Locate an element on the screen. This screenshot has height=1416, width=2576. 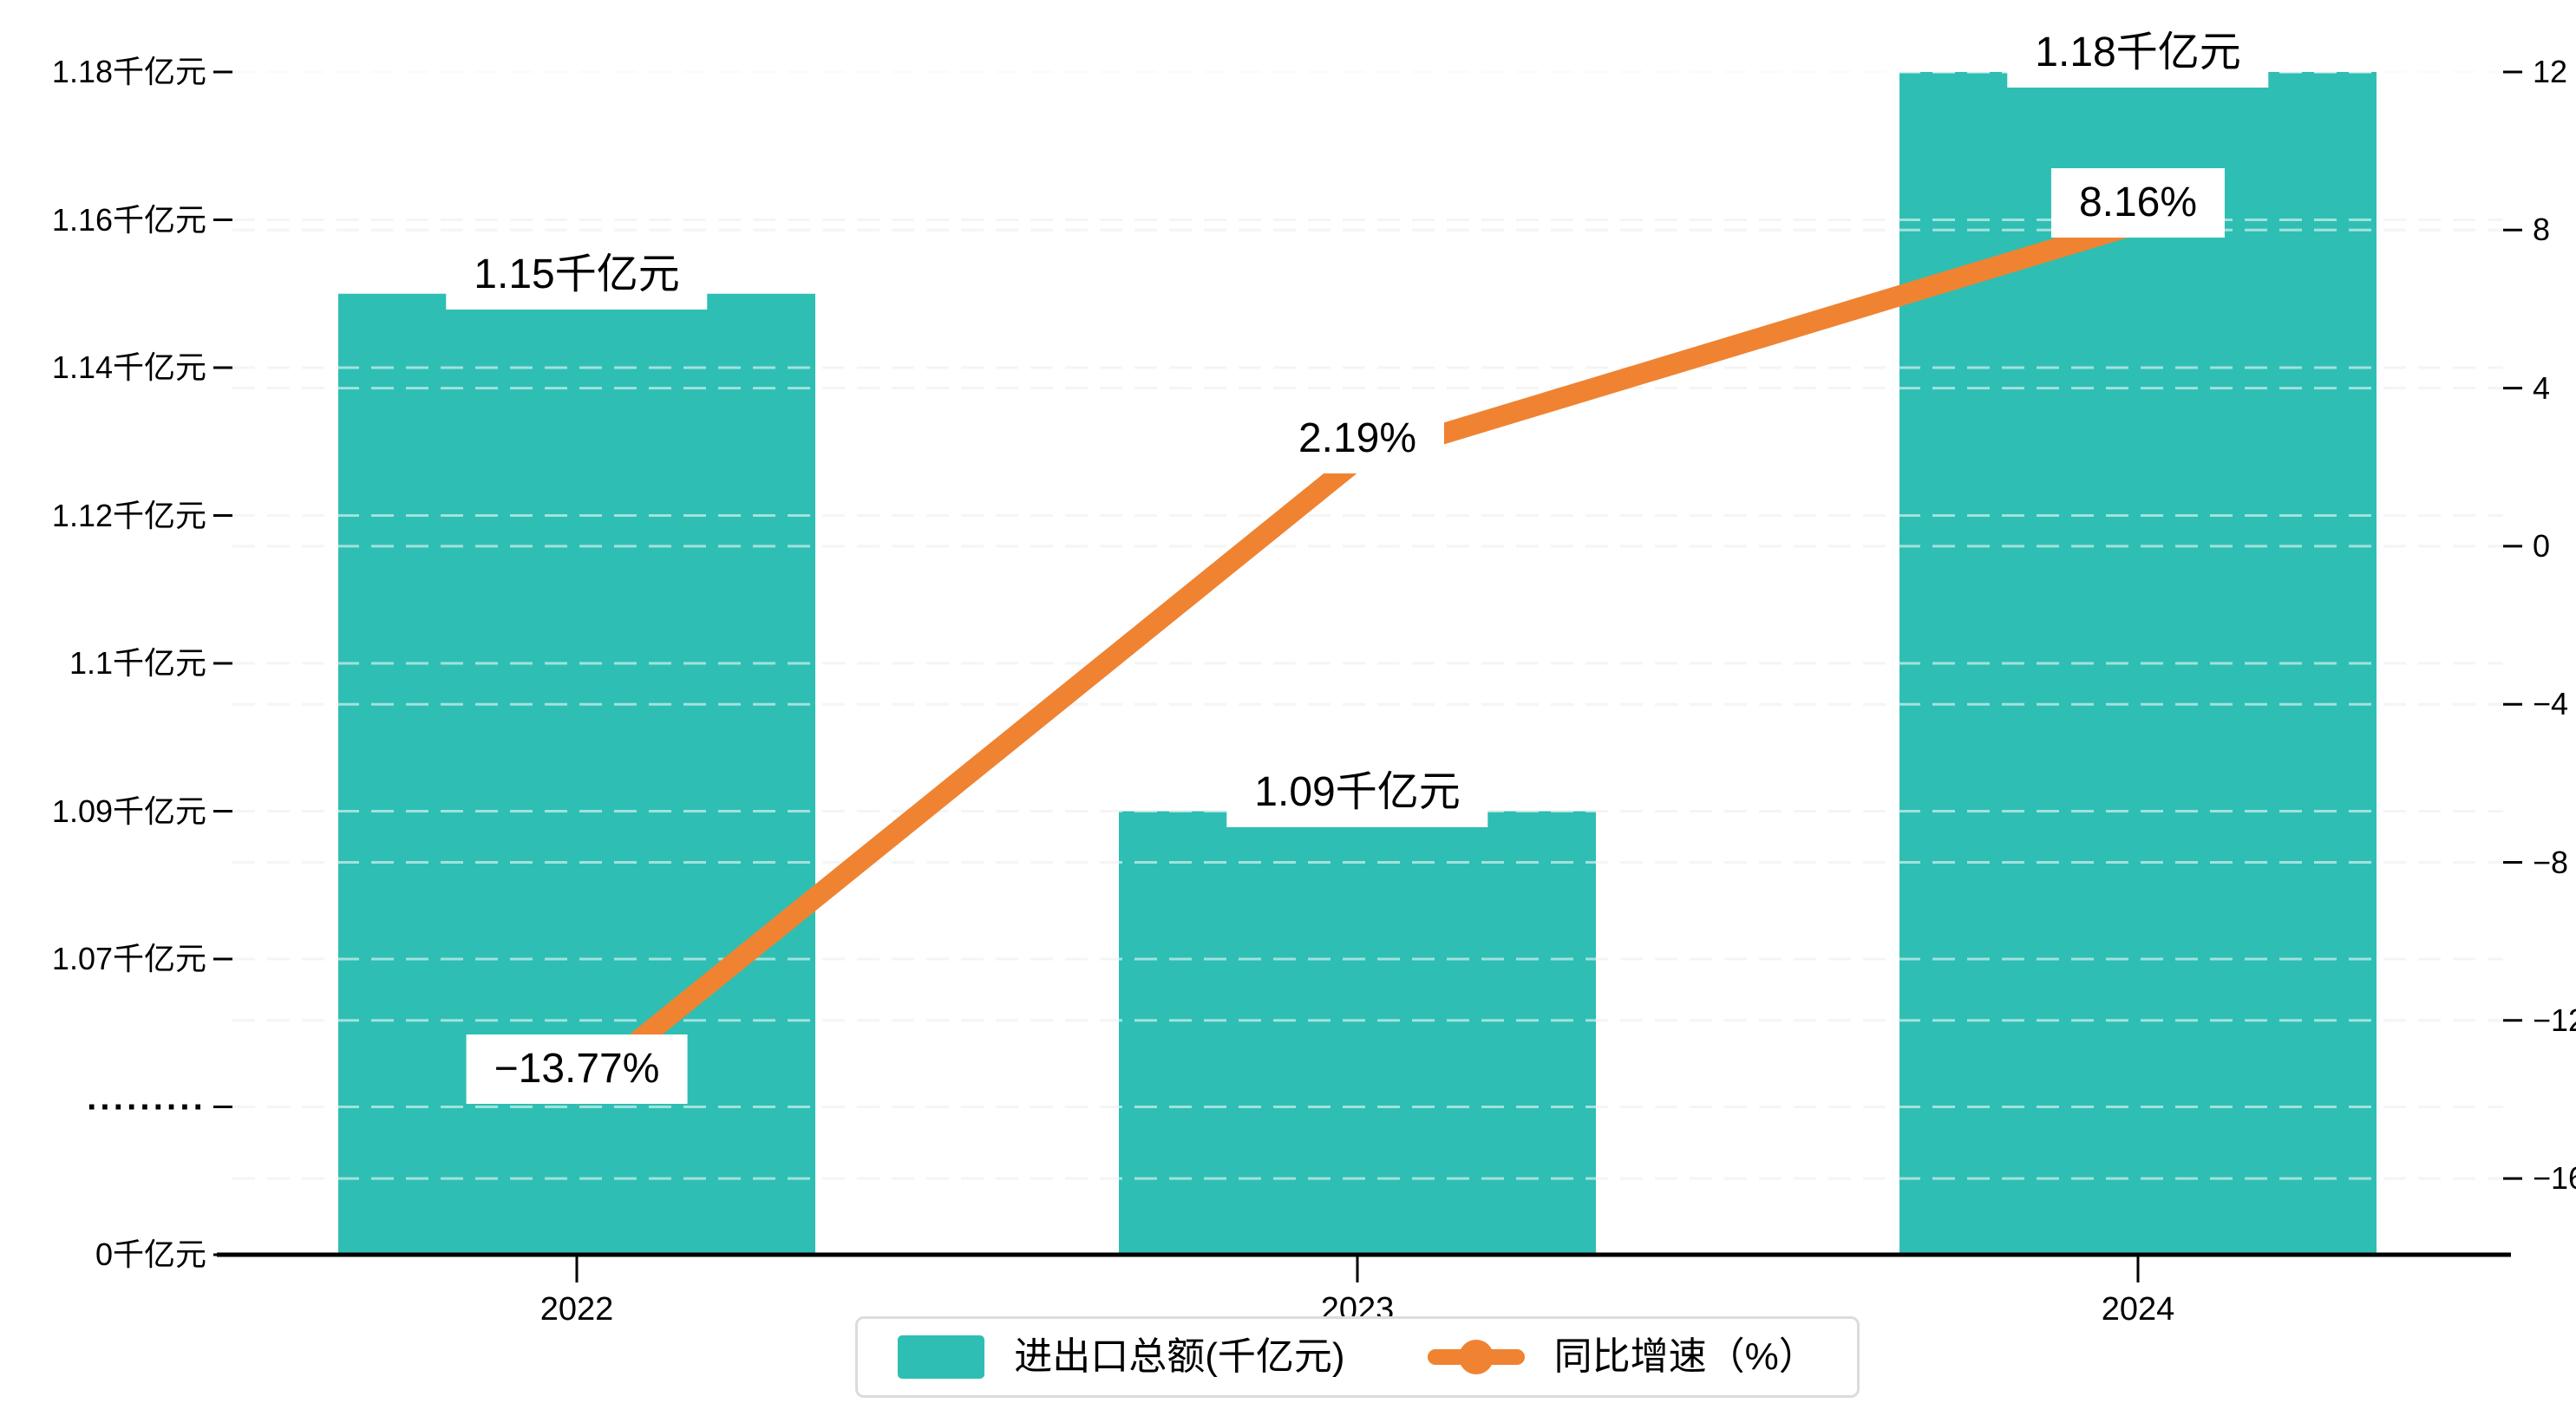
line-swatch-marker-icon is located at coordinates (1476, 1357).